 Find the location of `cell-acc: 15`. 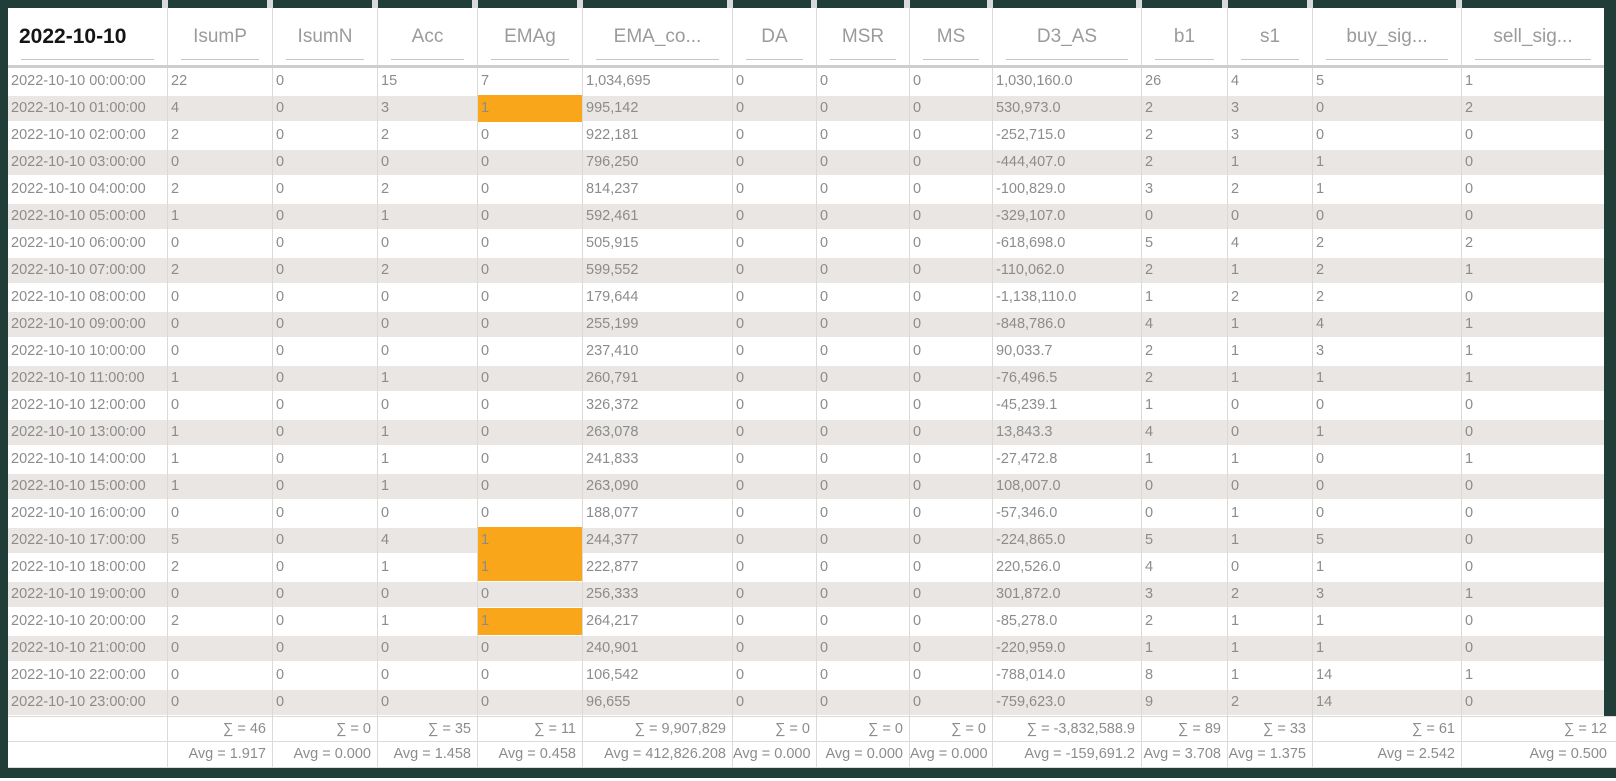

cell-acc: 15 is located at coordinates (428, 81).